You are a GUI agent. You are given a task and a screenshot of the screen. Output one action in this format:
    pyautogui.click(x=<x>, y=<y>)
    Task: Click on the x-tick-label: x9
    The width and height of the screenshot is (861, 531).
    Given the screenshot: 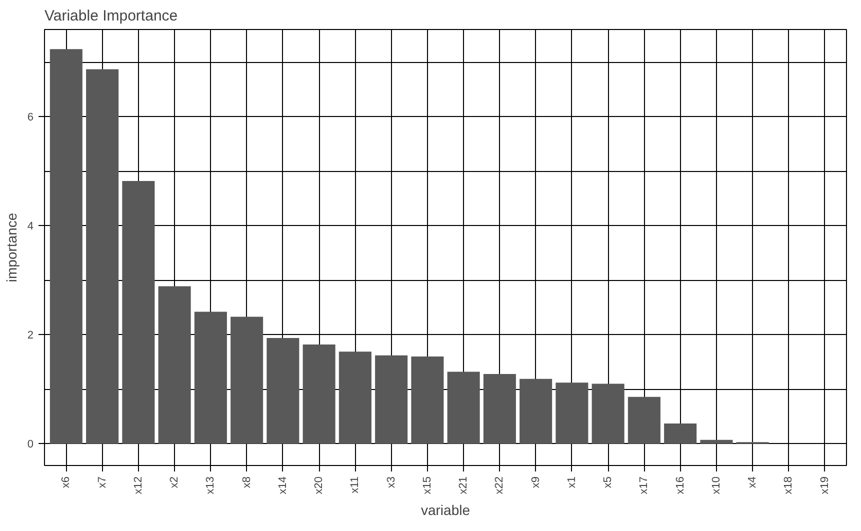 What is the action you would take?
    pyautogui.click(x=536, y=482)
    